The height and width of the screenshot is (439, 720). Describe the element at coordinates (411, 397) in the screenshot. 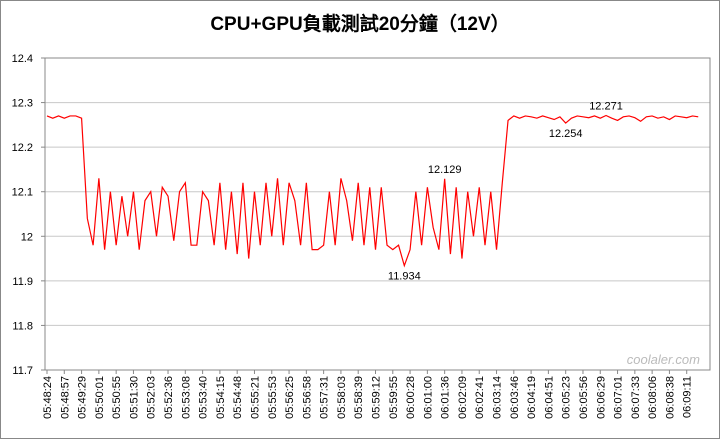

I see `x-tick-label: 06:00:28` at that location.